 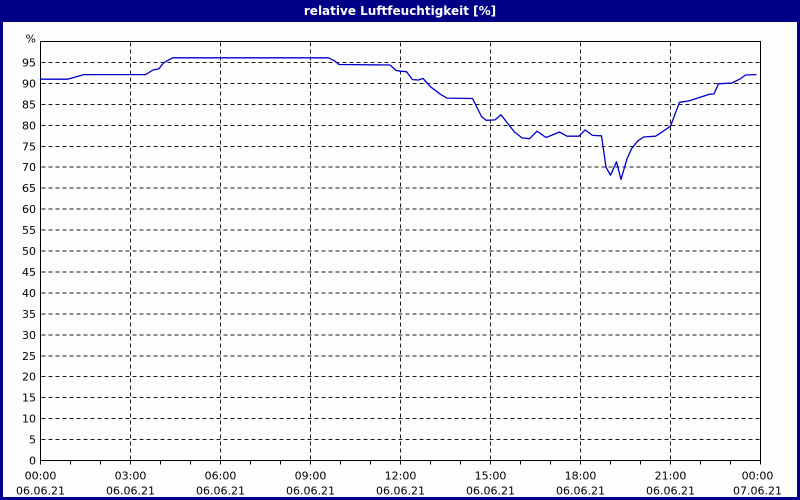 I want to click on y-tick-label: 60, so click(x=29, y=209).